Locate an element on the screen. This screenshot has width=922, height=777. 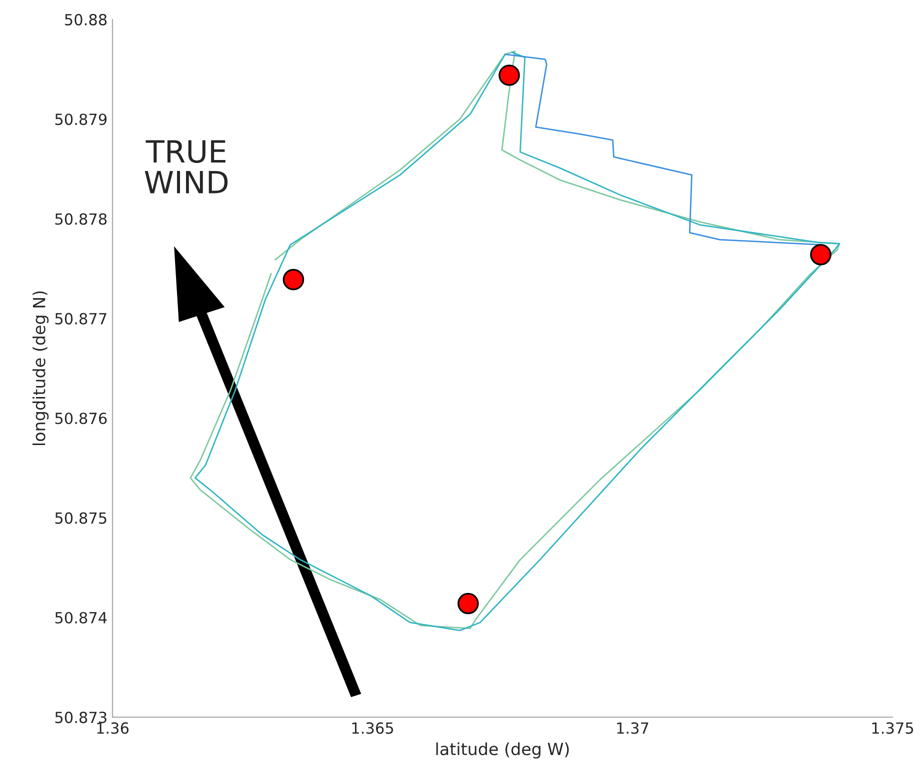
y-axis-title: longditude (deg N) is located at coordinates (40, 368).